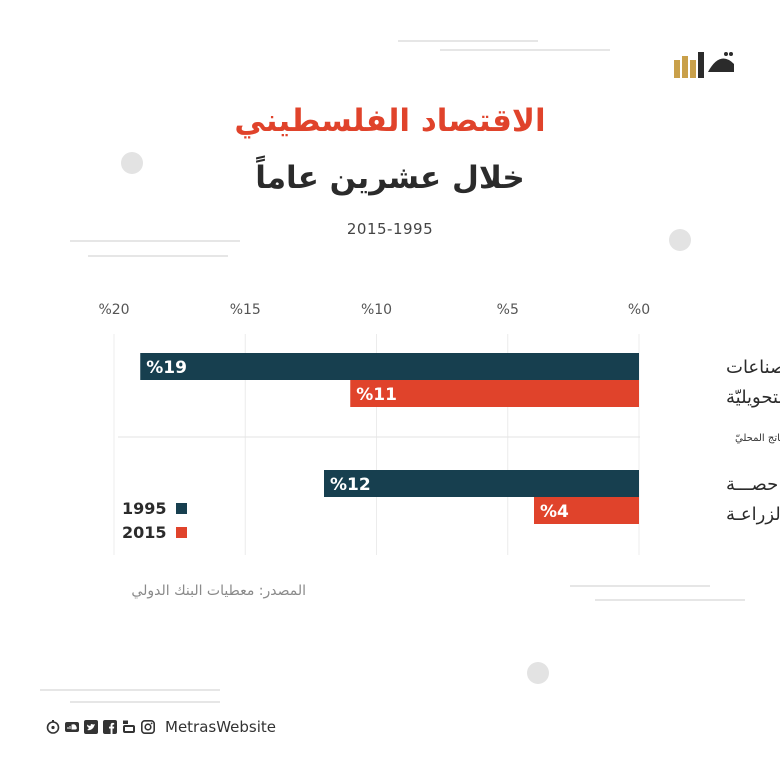  What do you see at coordinates (554, 512) in the screenshot?
I see `bar-value-label: %4` at bounding box center [554, 512].